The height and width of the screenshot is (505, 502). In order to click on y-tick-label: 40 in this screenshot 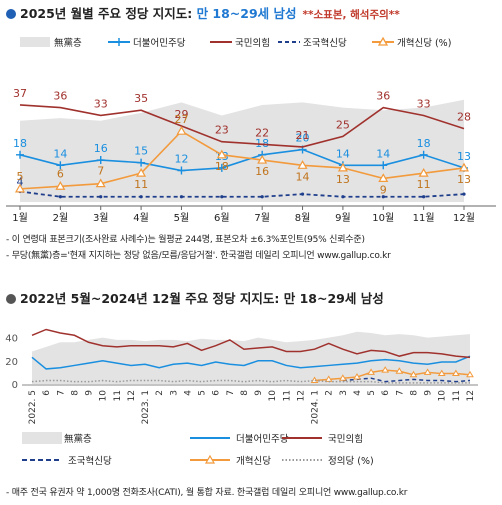, I will do `click(11, 339)`.